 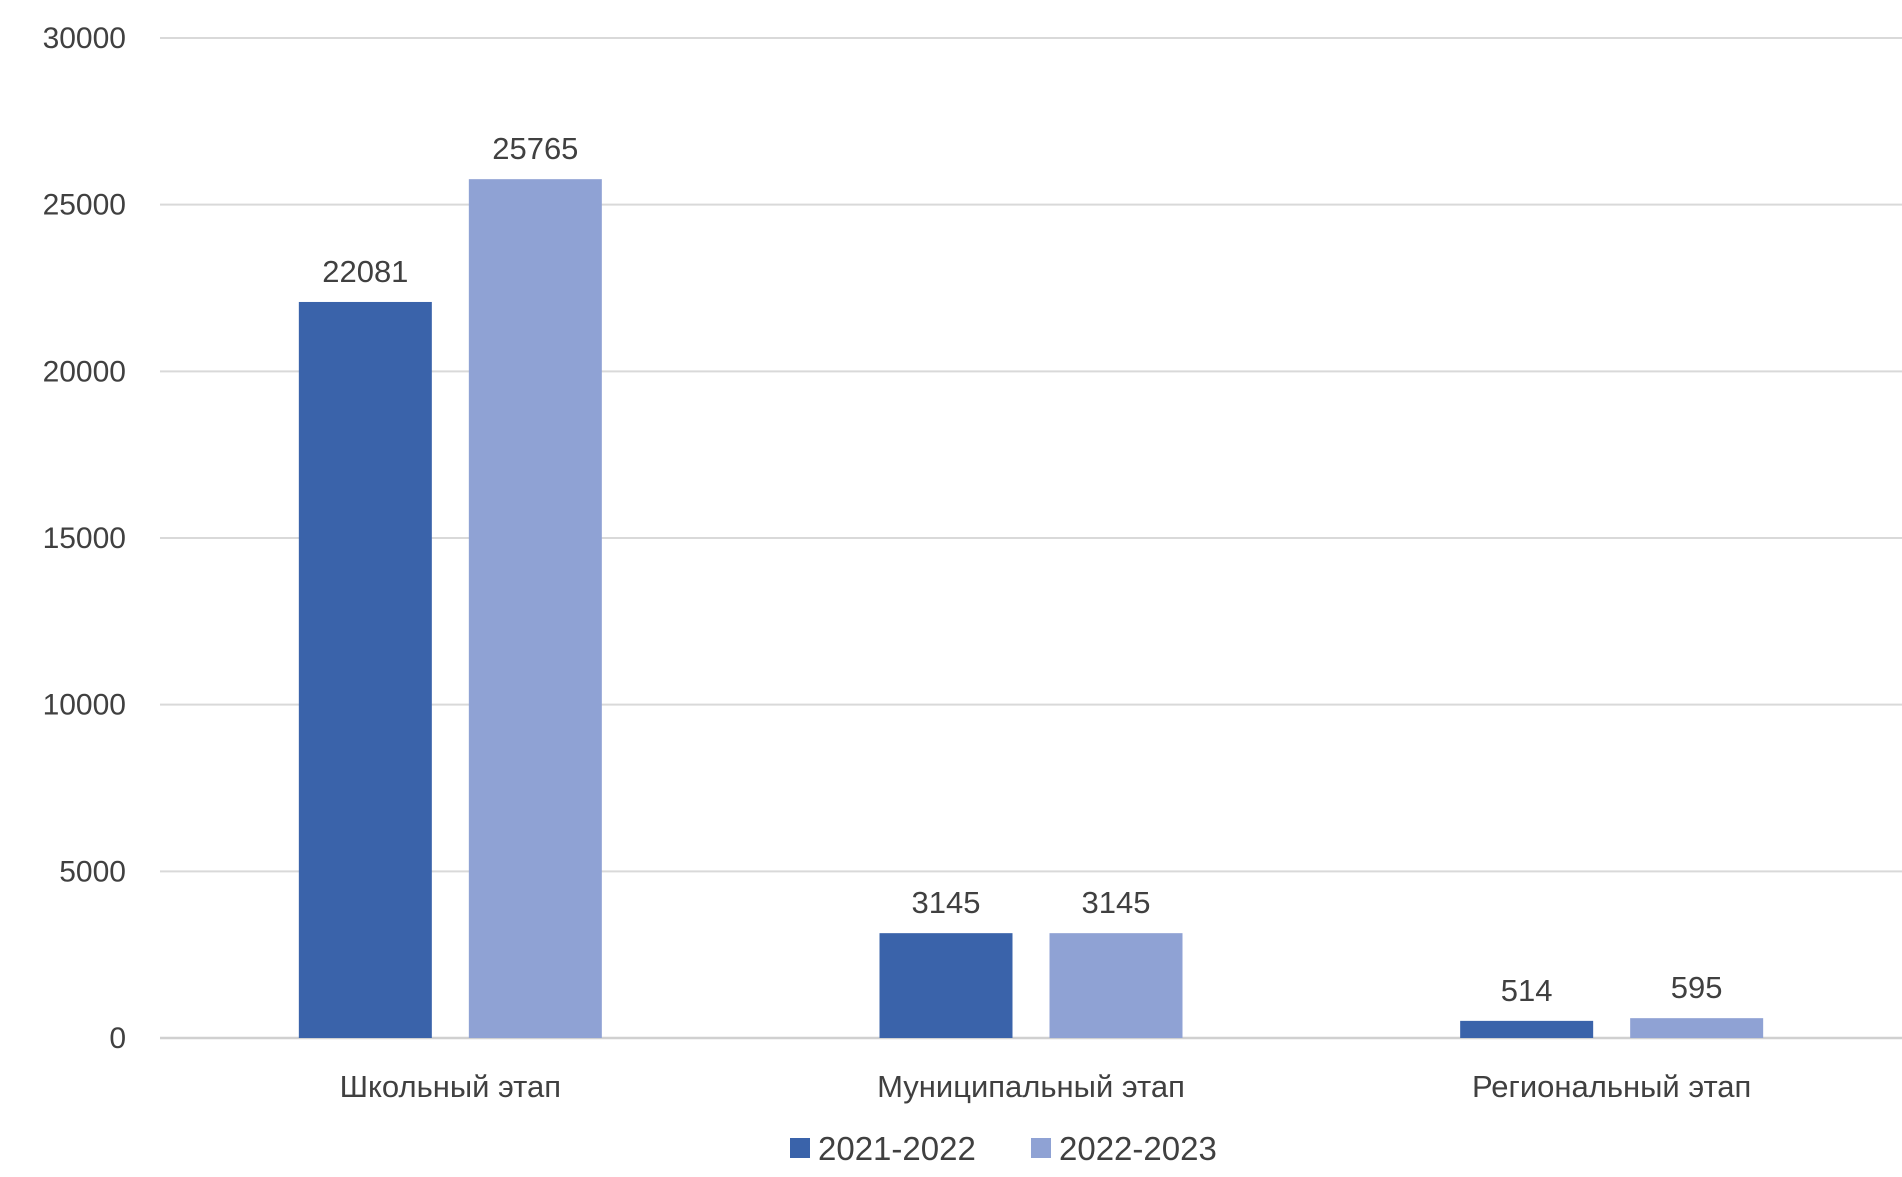 What do you see at coordinates (1611, 1086) in the screenshot?
I see `category-label: Региональный этап` at bounding box center [1611, 1086].